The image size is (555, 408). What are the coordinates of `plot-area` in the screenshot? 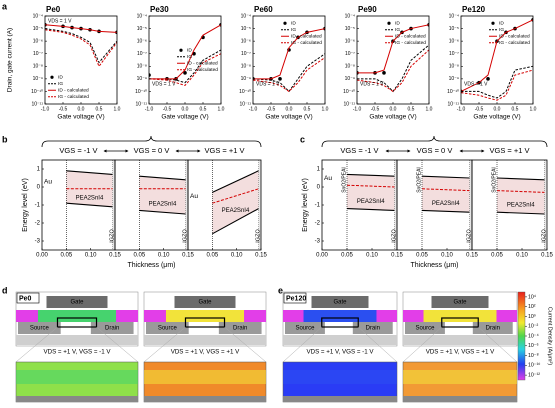 It's located at (393, 60).